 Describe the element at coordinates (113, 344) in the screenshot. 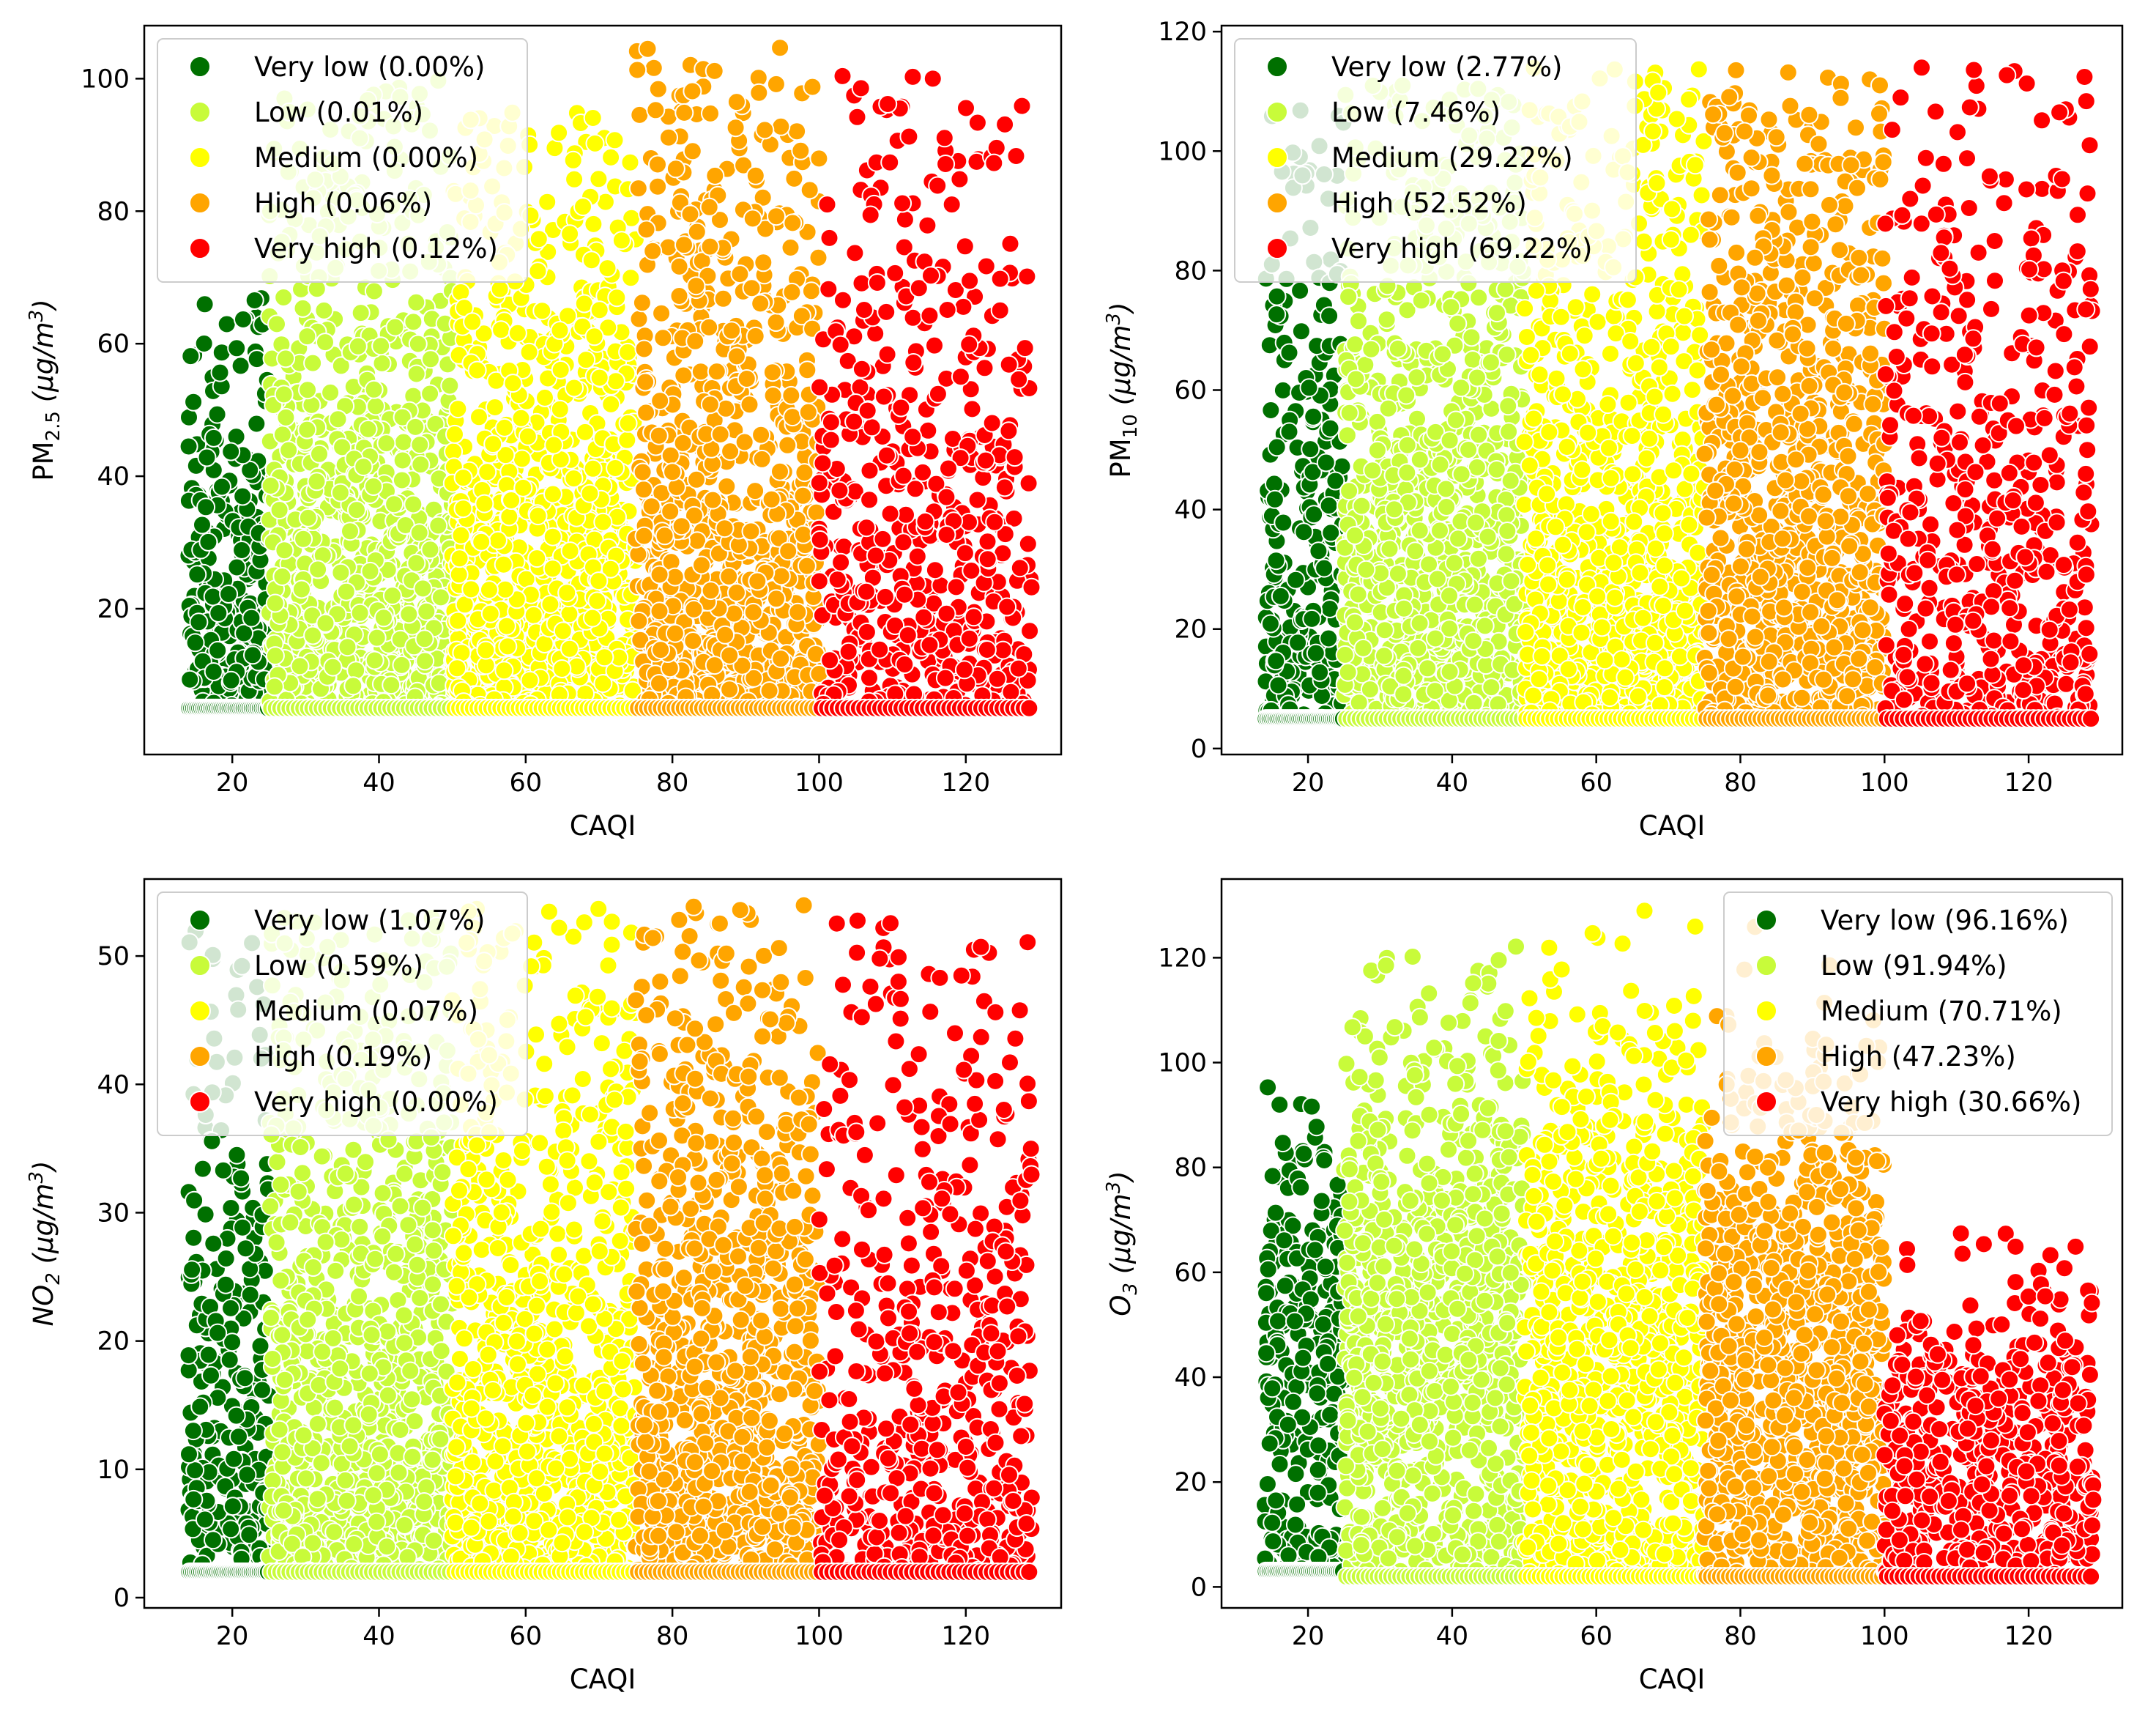

I see `y-tick-label: 60` at that location.